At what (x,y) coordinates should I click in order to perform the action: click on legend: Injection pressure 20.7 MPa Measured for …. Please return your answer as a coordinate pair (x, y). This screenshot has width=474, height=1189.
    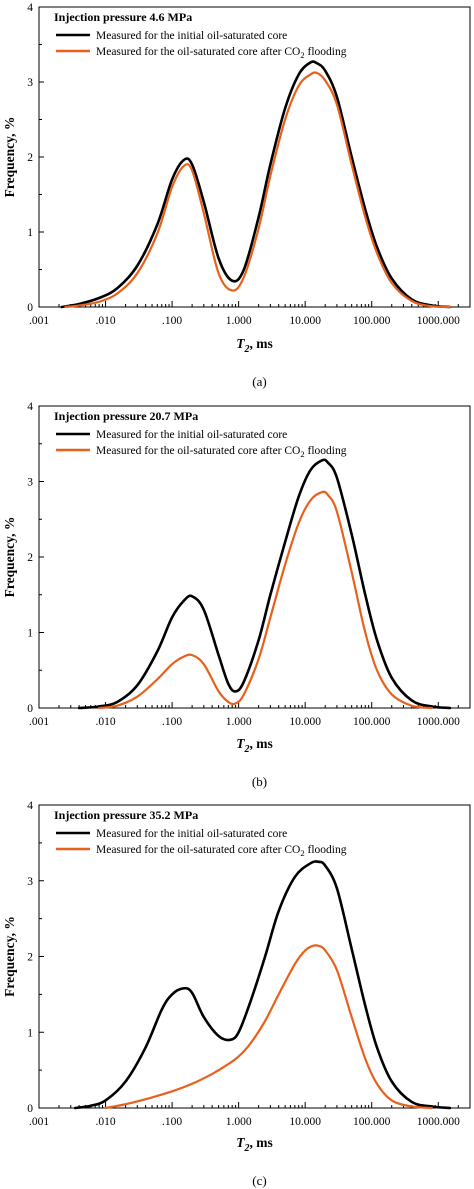
    Looking at the image, I should click on (200, 434).